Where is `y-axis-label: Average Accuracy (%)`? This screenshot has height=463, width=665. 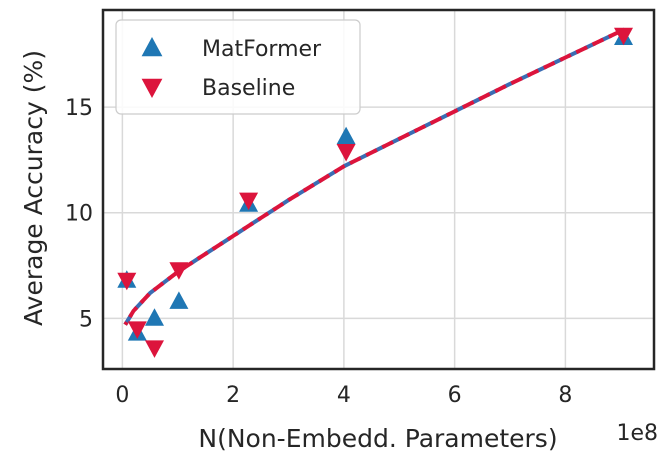
y-axis-label: Average Accuracy (%) is located at coordinates (33, 188).